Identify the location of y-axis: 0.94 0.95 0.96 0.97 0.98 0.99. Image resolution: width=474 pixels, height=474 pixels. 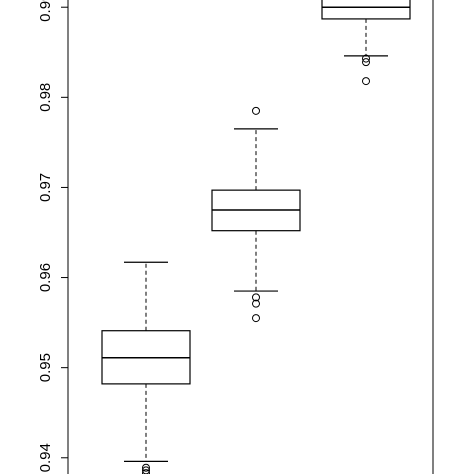
(52, 236).